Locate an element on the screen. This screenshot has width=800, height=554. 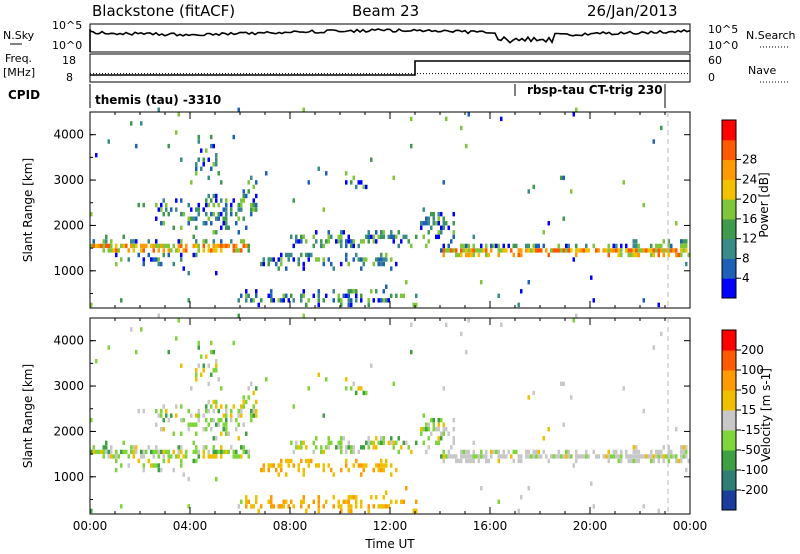
xtick-label: 16:00 is located at coordinates (490, 526).